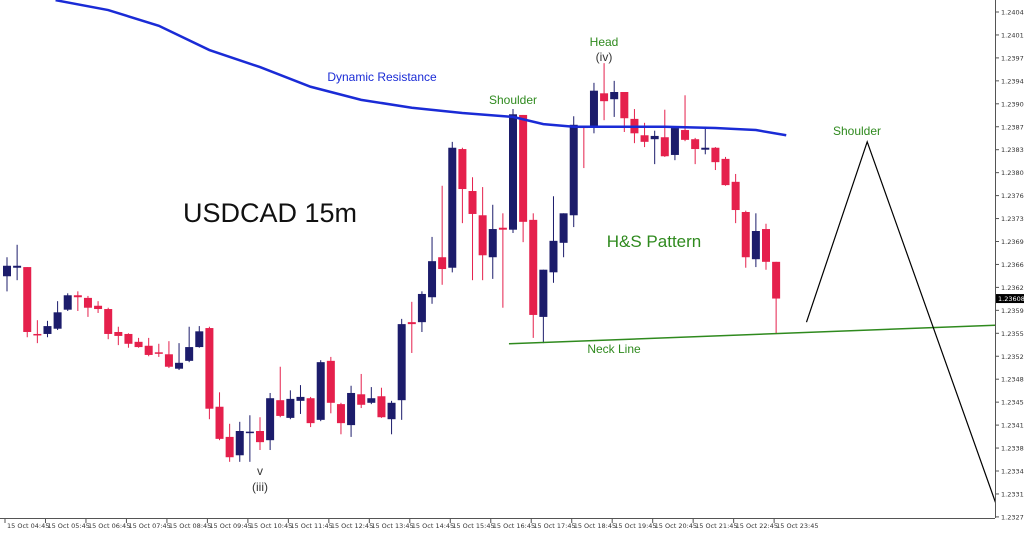 This screenshot has height=533, width=1024. What do you see at coordinates (473, 526) in the screenshot?
I see `time-tick-label: 15 Oct 15:45` at bounding box center [473, 526].